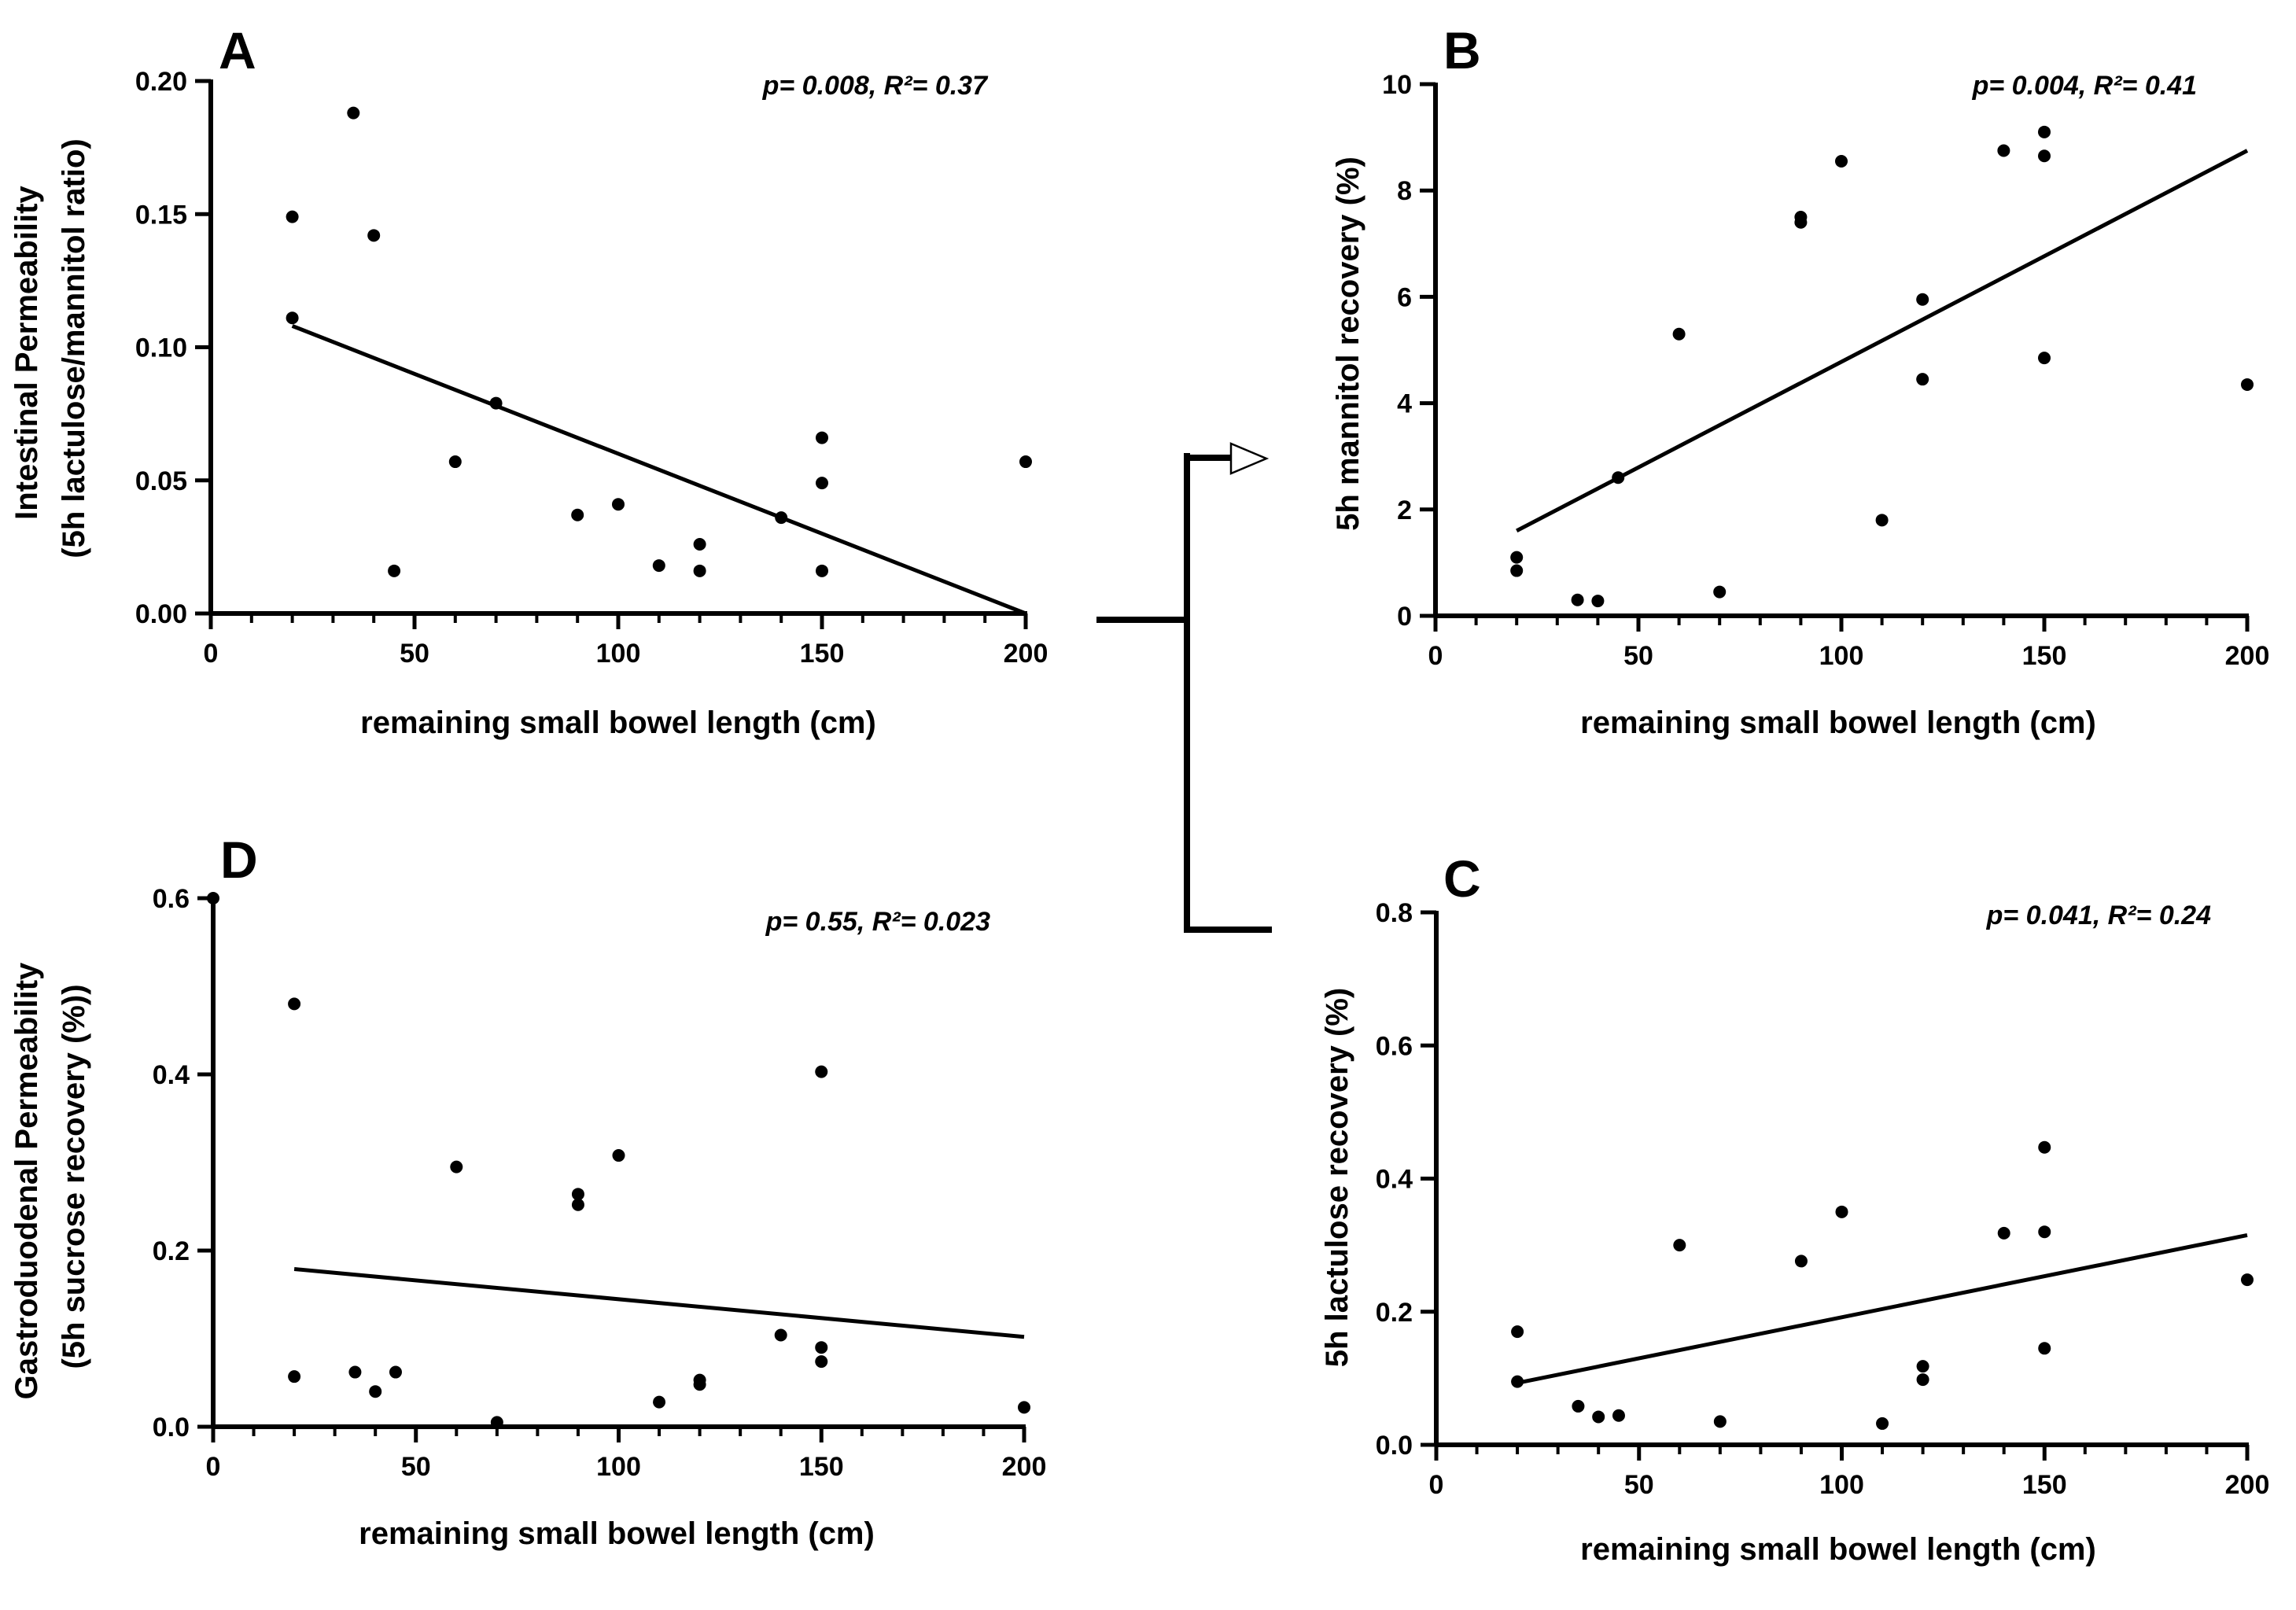 This screenshot has height=1610, width=2296. What do you see at coordinates (1397, 85) in the screenshot?
I see `y-tick-label: 10` at bounding box center [1397, 85].